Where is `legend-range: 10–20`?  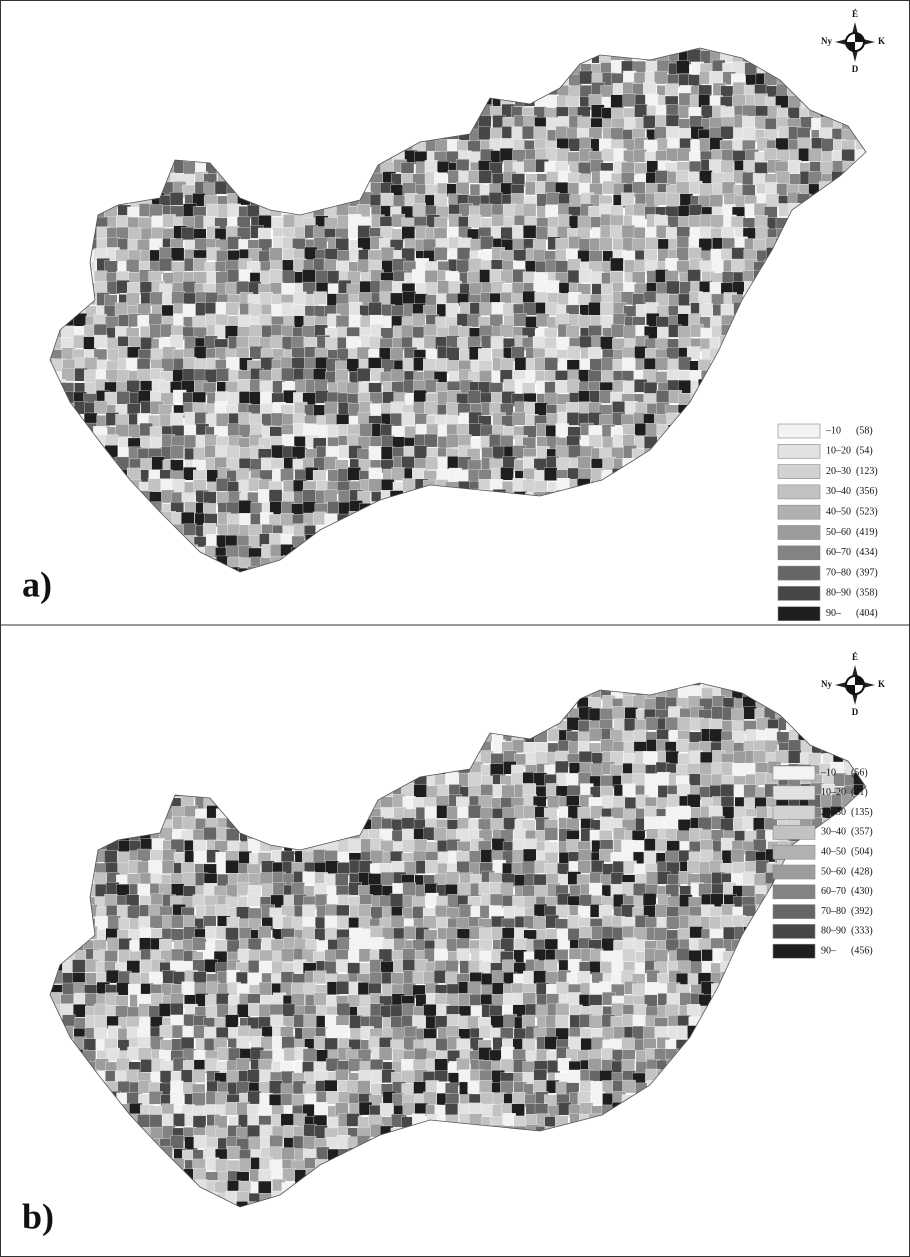
legend-range: 10–20 is located at coordinates (838, 451).